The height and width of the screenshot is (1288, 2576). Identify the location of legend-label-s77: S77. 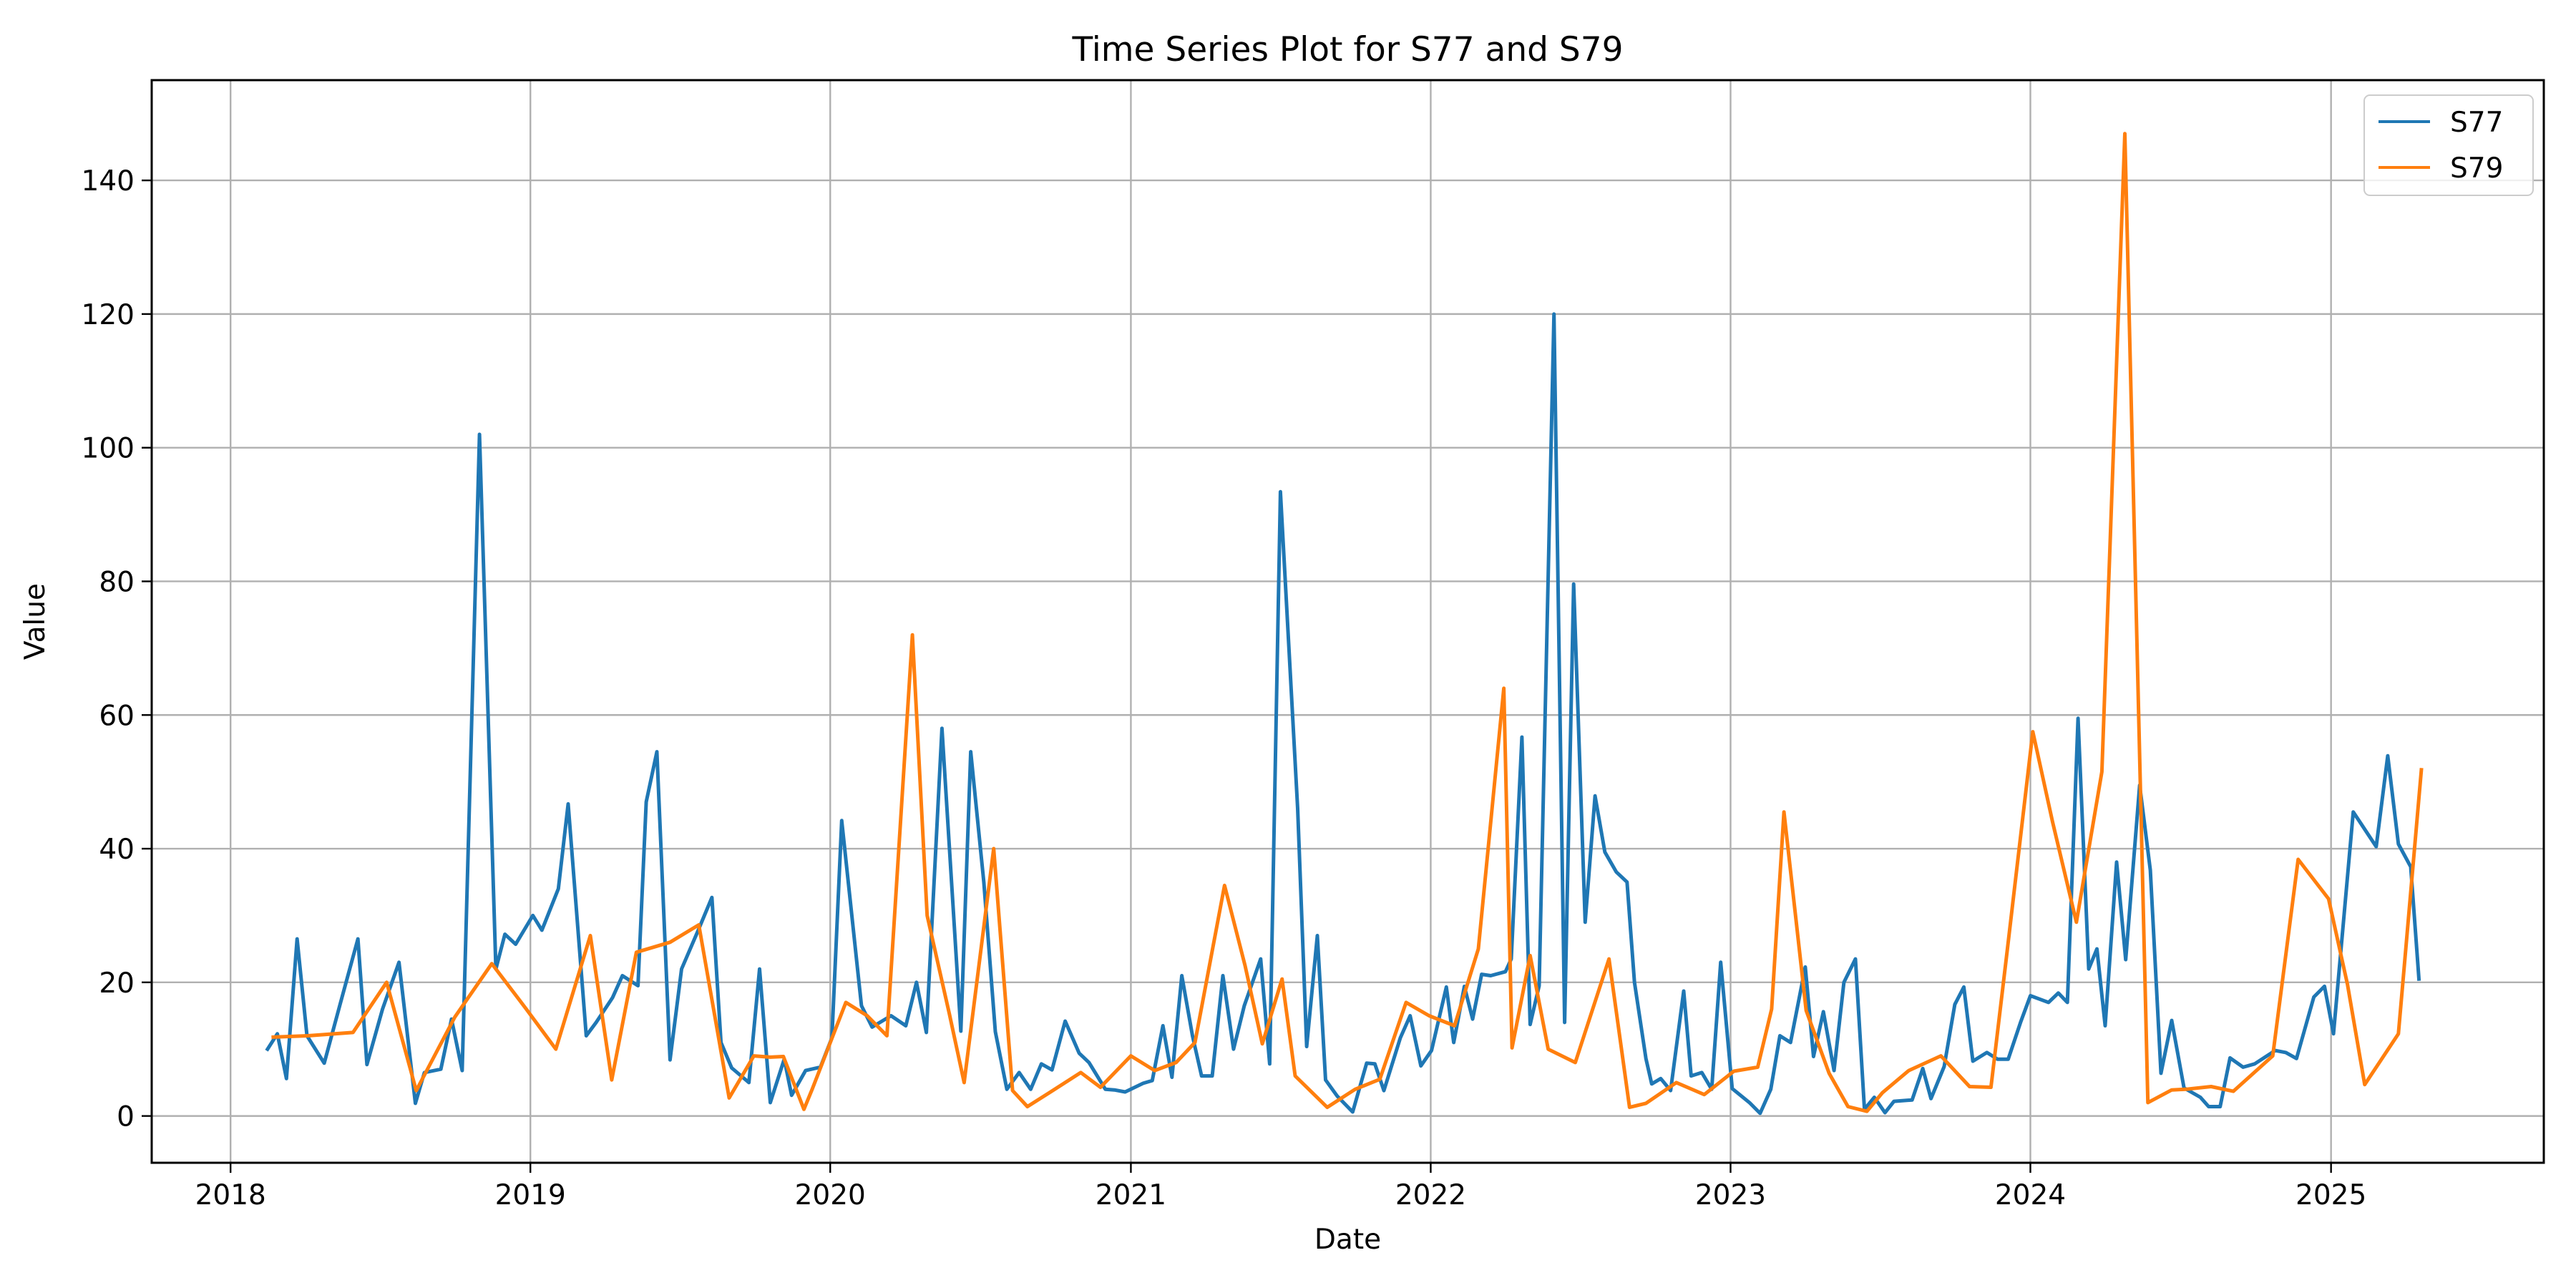
(2476, 123).